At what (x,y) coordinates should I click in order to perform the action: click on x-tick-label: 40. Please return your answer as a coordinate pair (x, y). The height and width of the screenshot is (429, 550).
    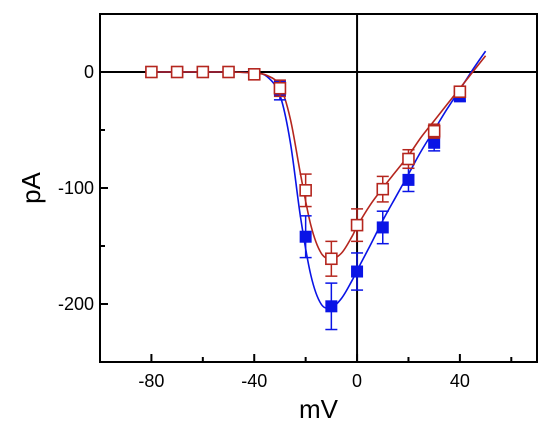
    Looking at the image, I should click on (460, 381).